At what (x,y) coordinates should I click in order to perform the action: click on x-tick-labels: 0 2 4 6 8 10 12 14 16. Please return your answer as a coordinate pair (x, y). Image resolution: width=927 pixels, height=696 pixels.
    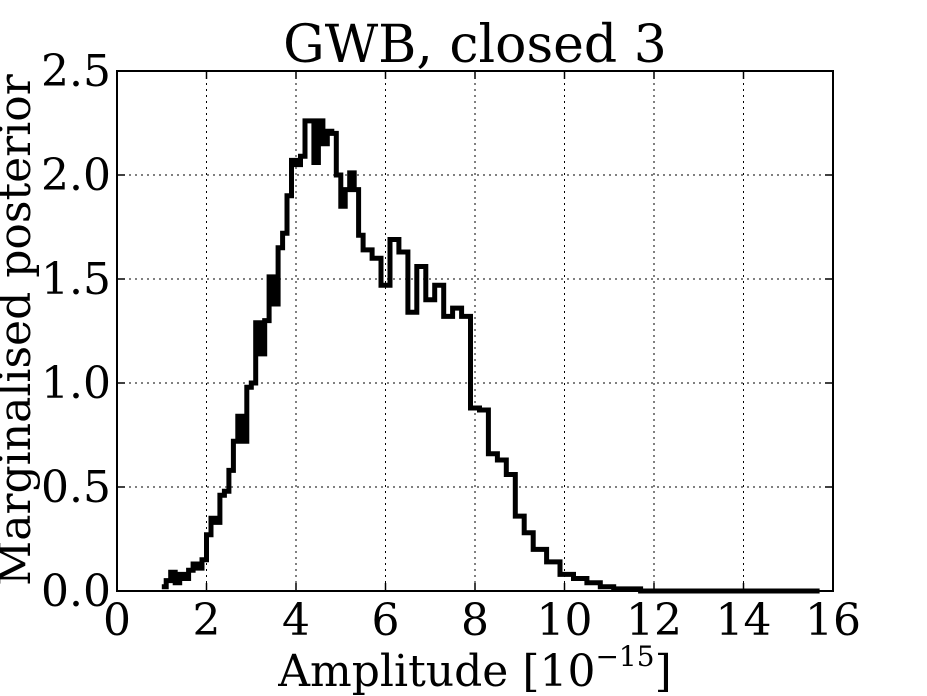
    Looking at the image, I should click on (482, 620).